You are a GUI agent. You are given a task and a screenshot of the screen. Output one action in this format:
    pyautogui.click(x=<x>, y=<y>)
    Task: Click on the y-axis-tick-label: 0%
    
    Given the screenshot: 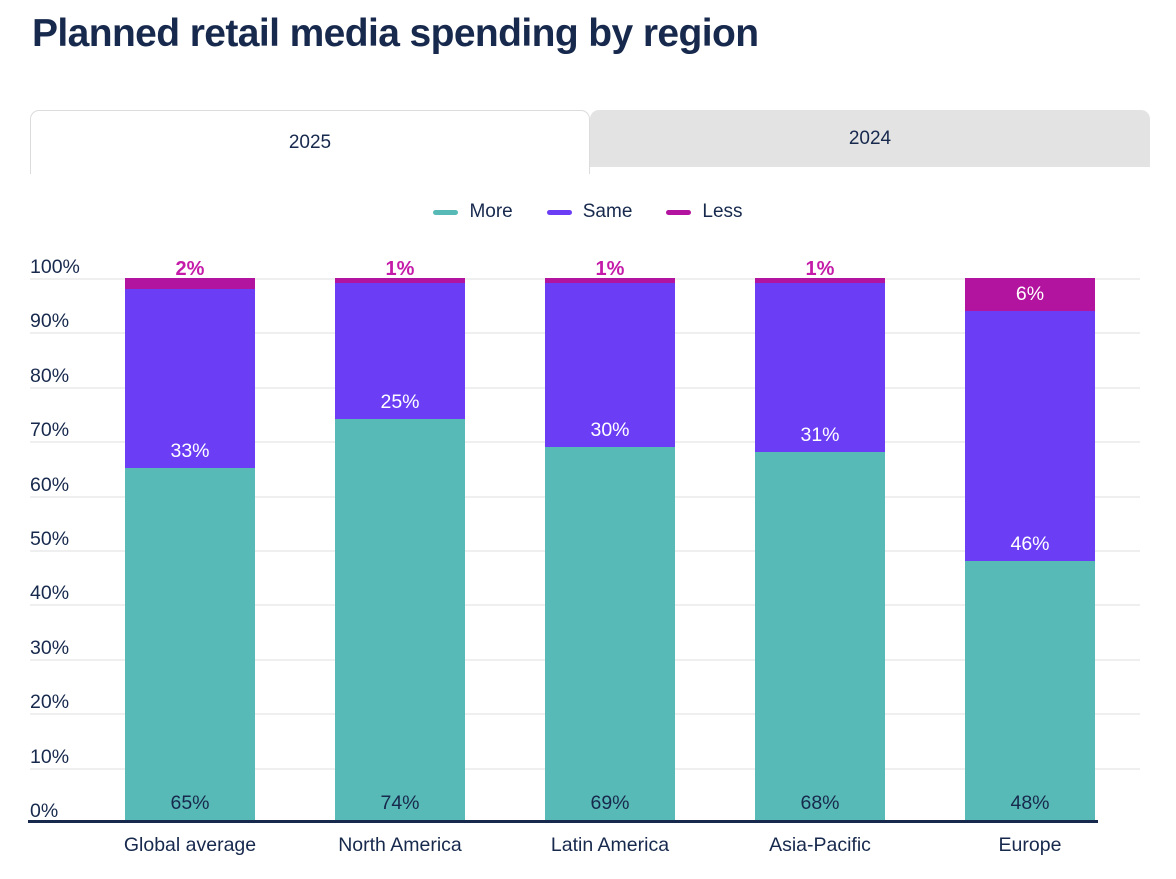 What is the action you would take?
    pyautogui.click(x=44, y=811)
    